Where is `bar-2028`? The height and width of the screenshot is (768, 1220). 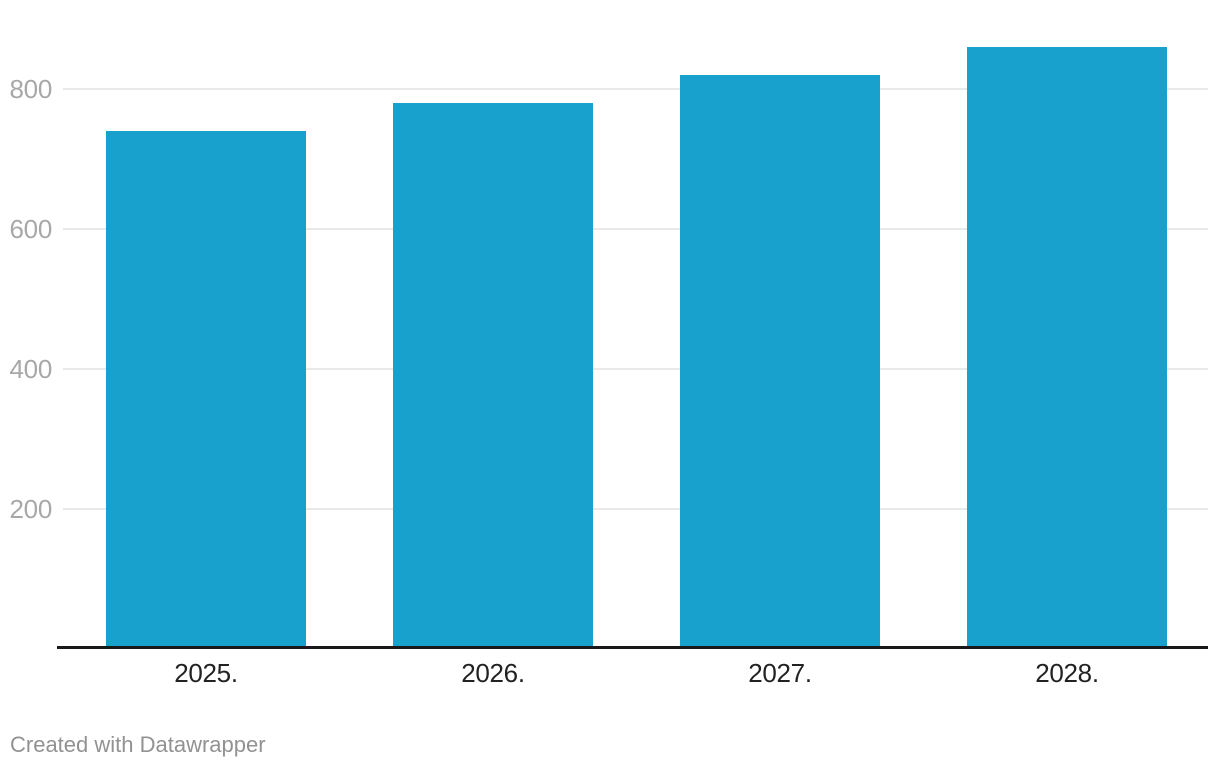 bar-2028 is located at coordinates (1067, 348).